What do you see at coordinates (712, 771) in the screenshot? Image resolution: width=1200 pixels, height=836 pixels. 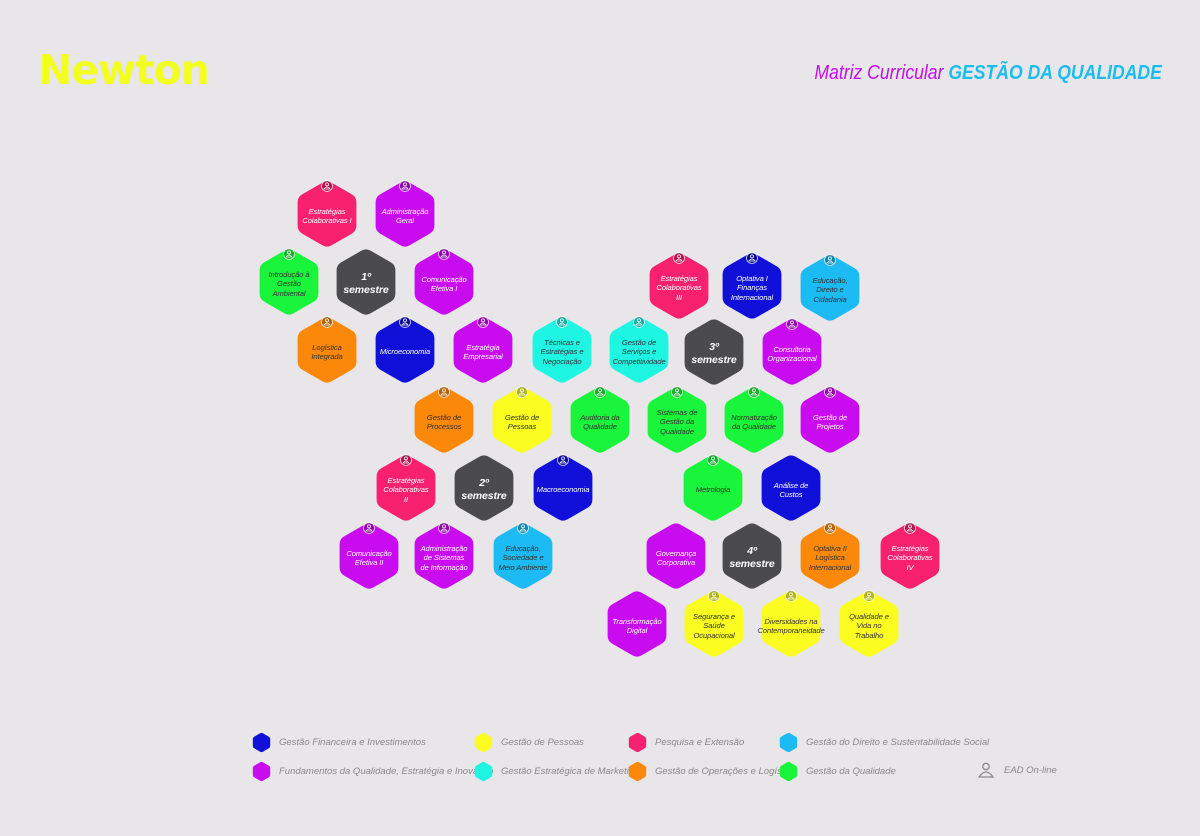 I see `legend-item-operacoes: Gestão de Operações e Logística` at bounding box center [712, 771].